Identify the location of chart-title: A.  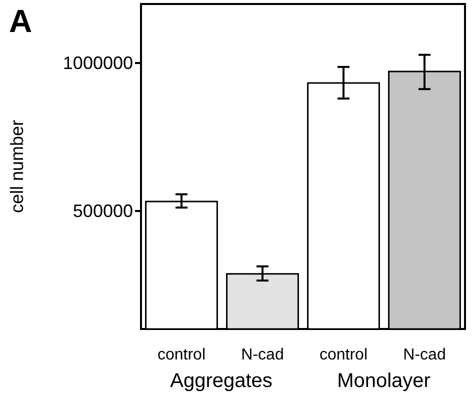
(20, 21).